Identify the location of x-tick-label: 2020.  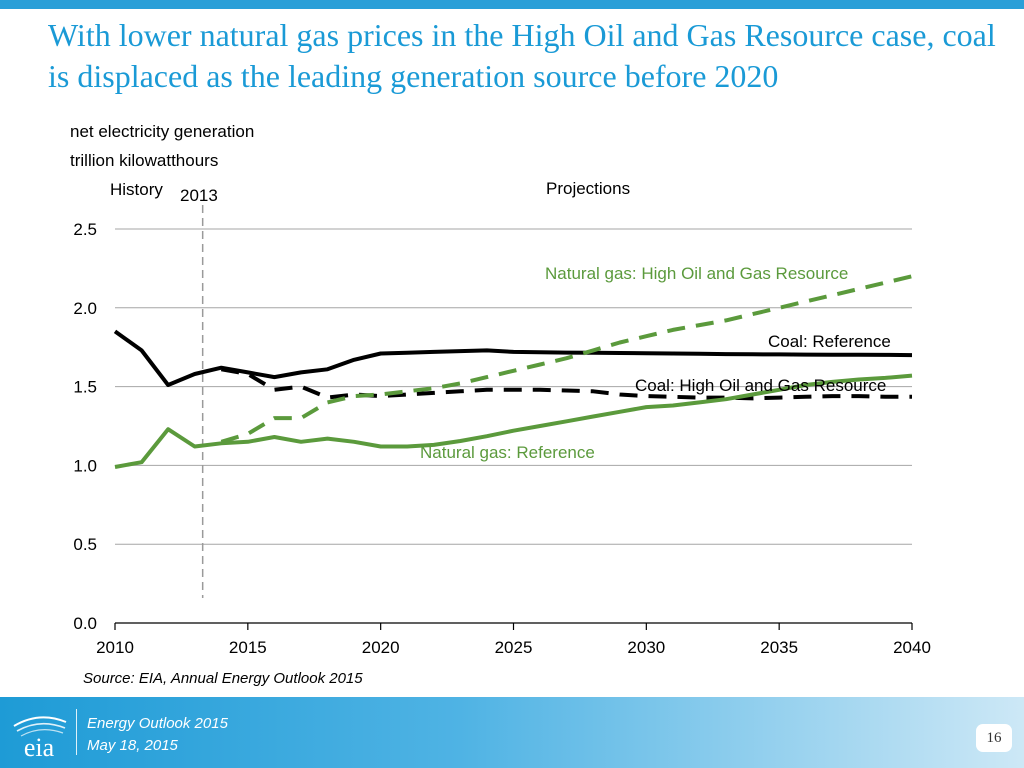
(381, 647).